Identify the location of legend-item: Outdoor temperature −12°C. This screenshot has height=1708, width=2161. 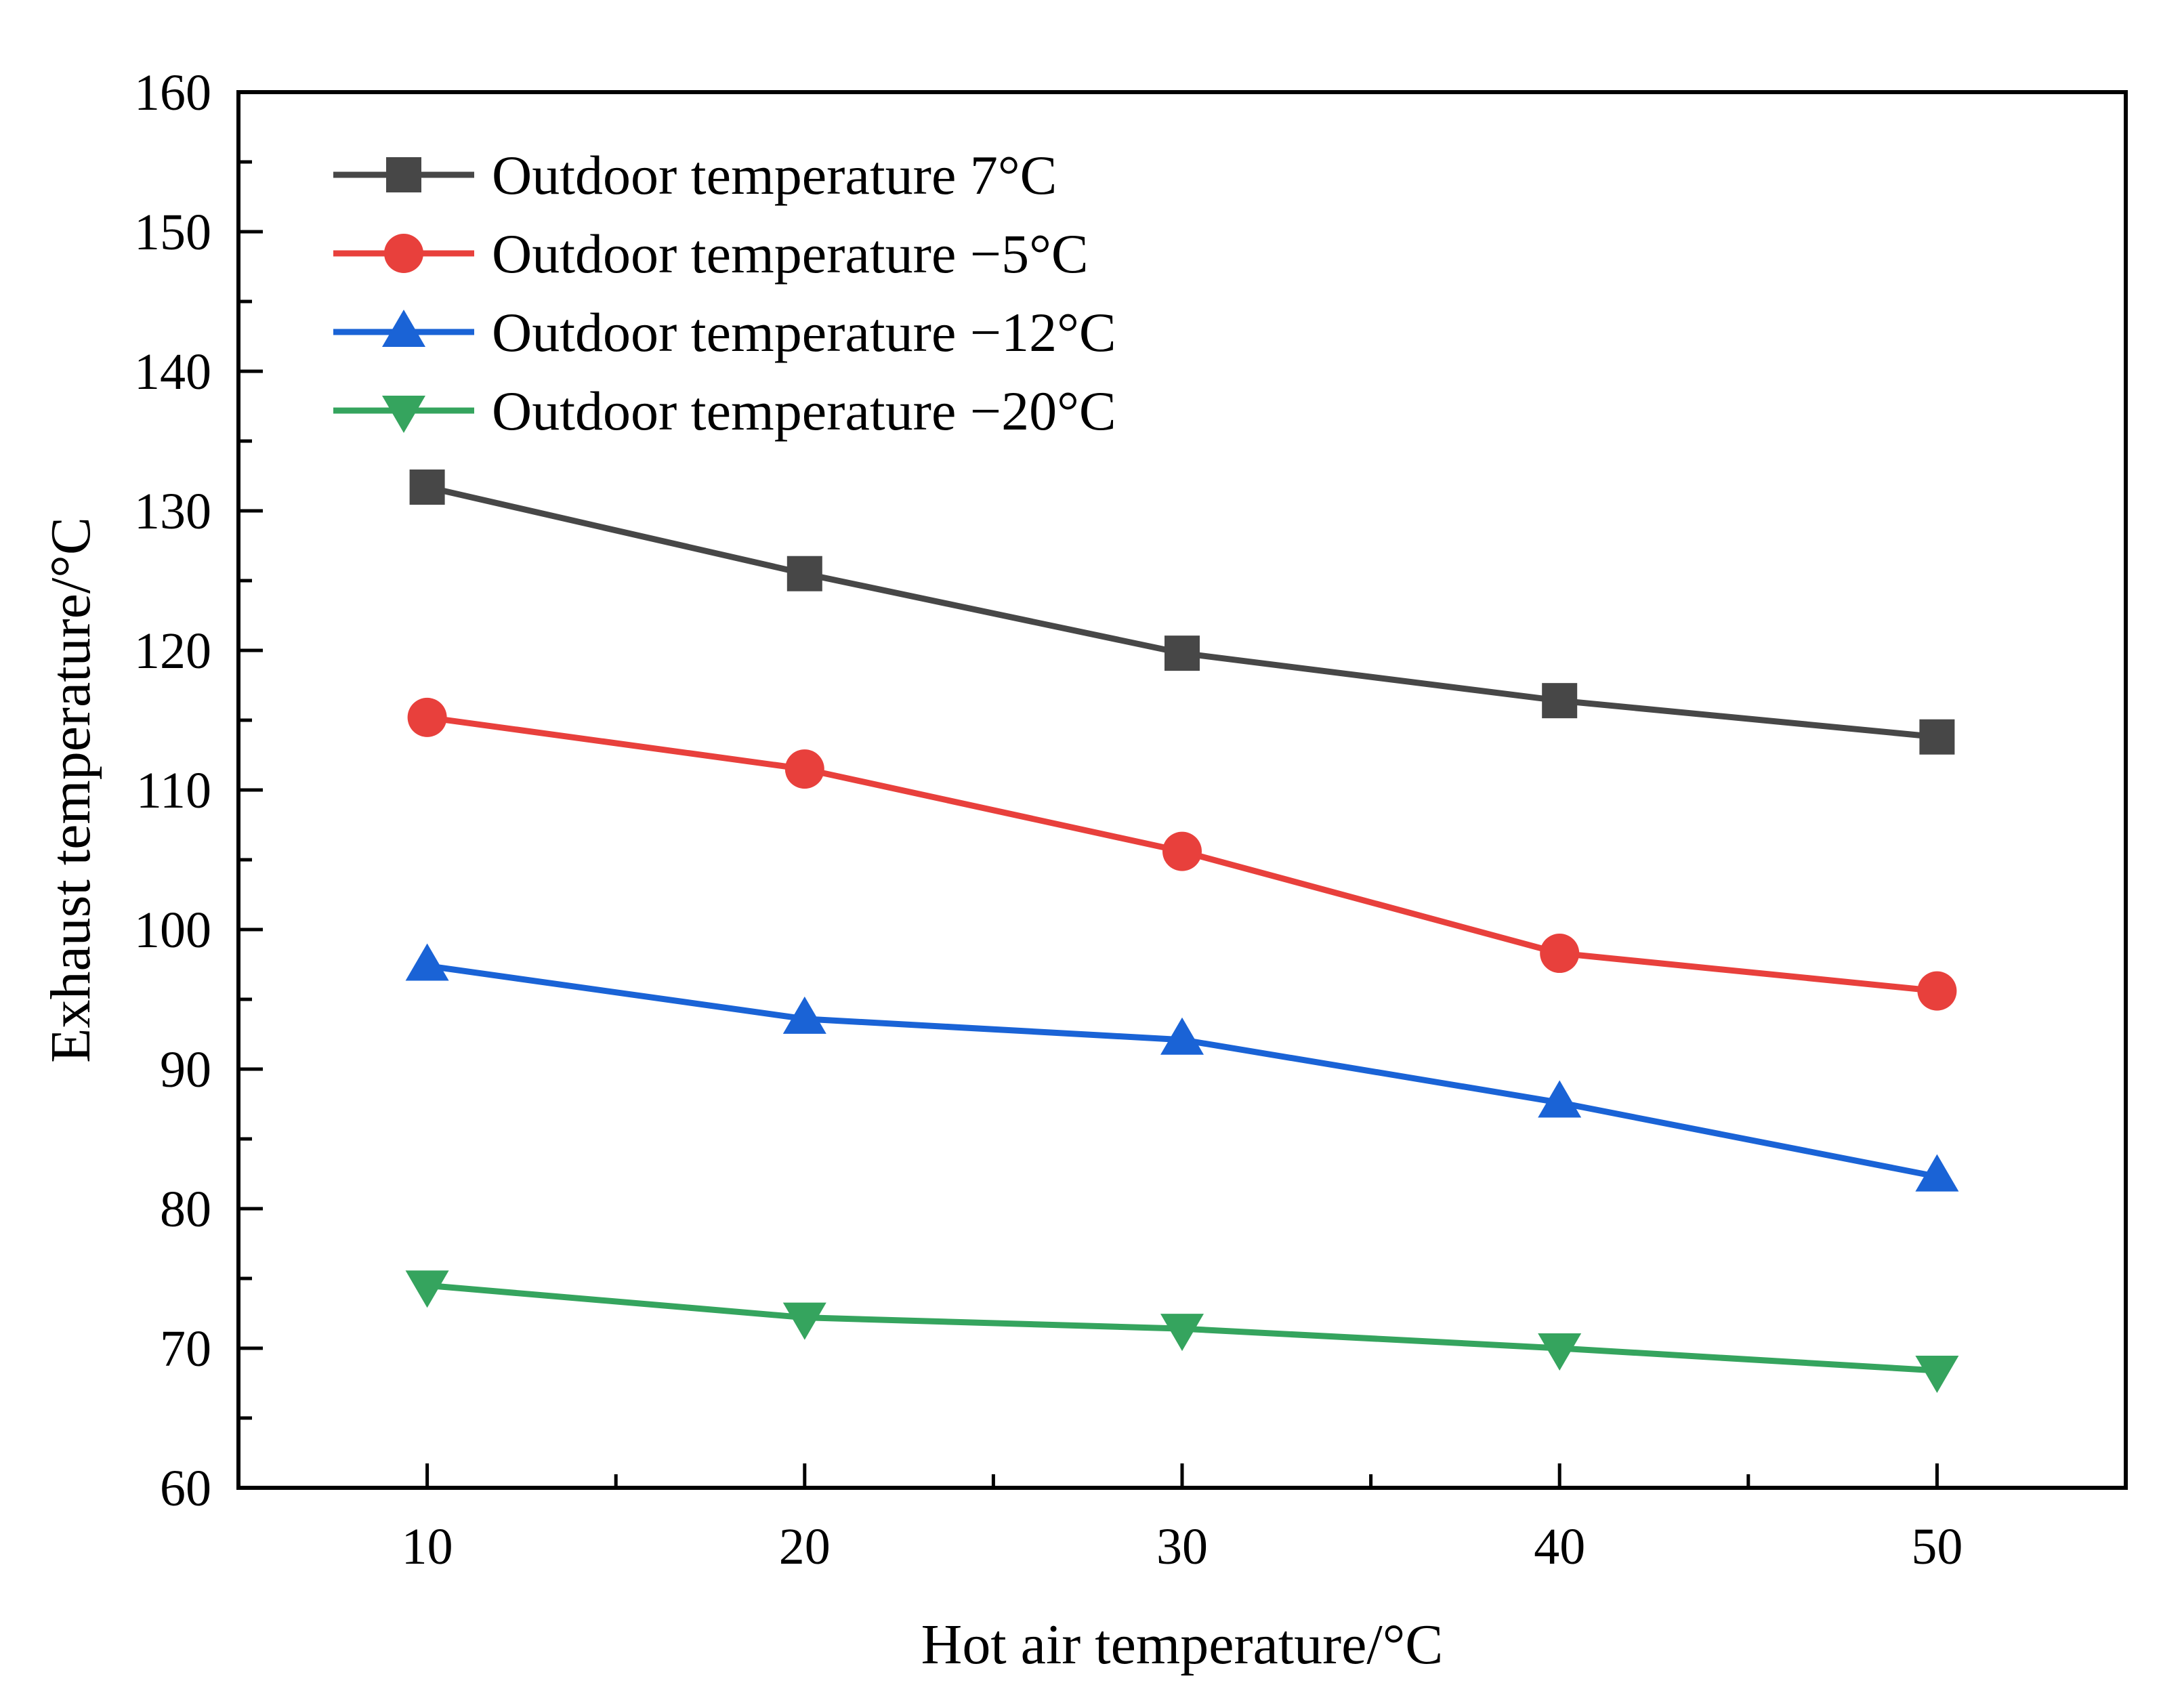
(724, 332).